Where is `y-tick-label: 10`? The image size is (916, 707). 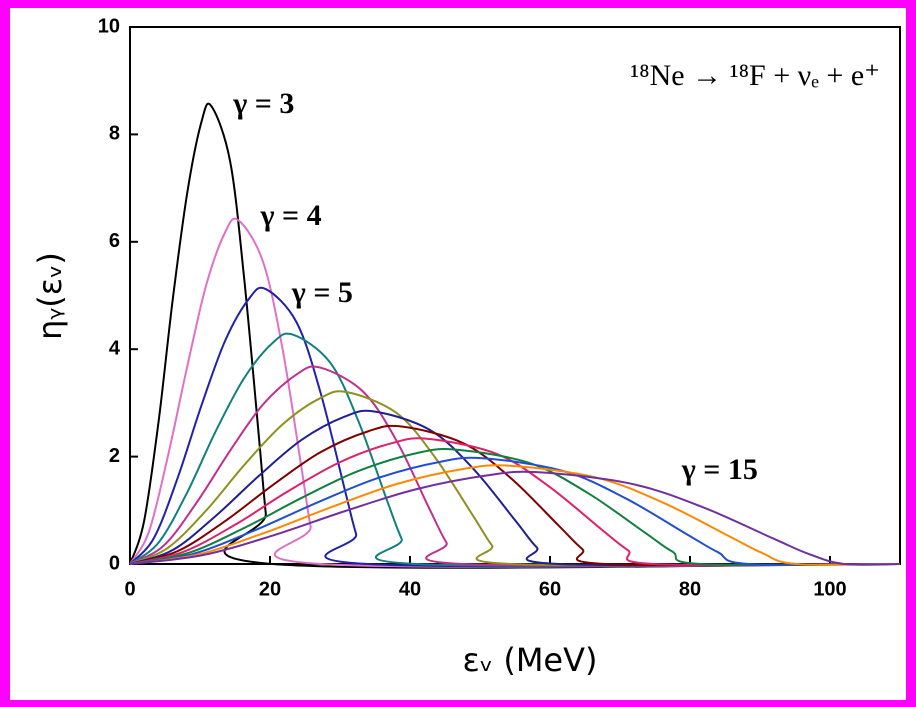
y-tick-label: 10 is located at coordinates (109, 26).